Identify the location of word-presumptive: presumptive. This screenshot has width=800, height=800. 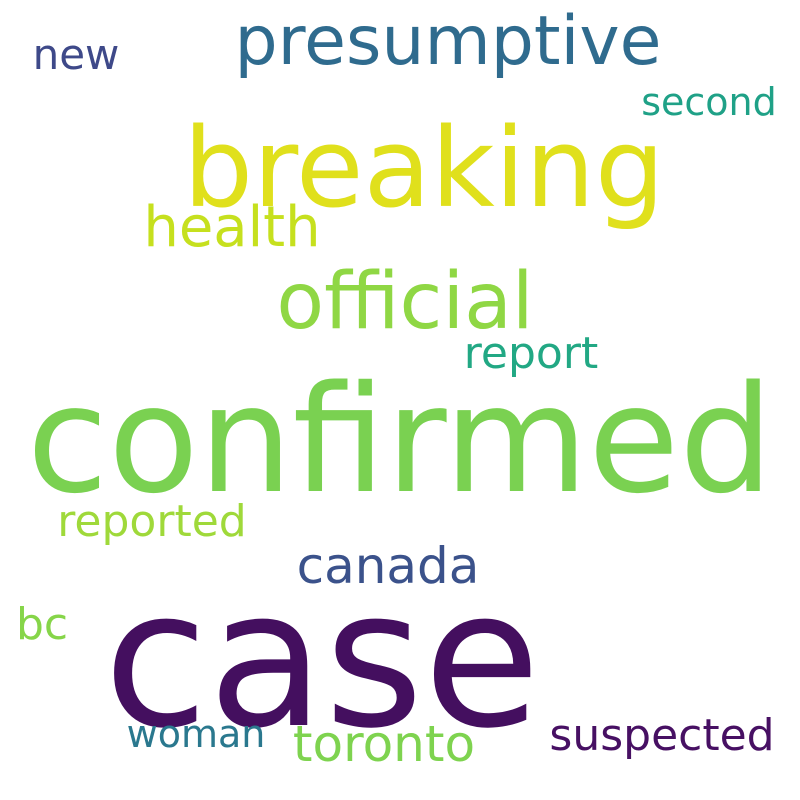
(448, 41).